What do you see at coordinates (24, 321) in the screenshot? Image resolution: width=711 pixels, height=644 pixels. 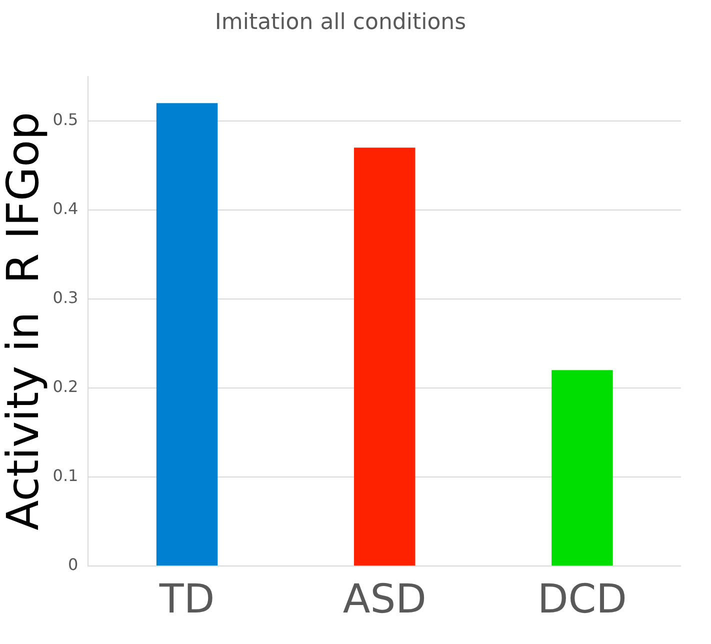 I see `y-axis-title: Activity in R IFGop` at bounding box center [24, 321].